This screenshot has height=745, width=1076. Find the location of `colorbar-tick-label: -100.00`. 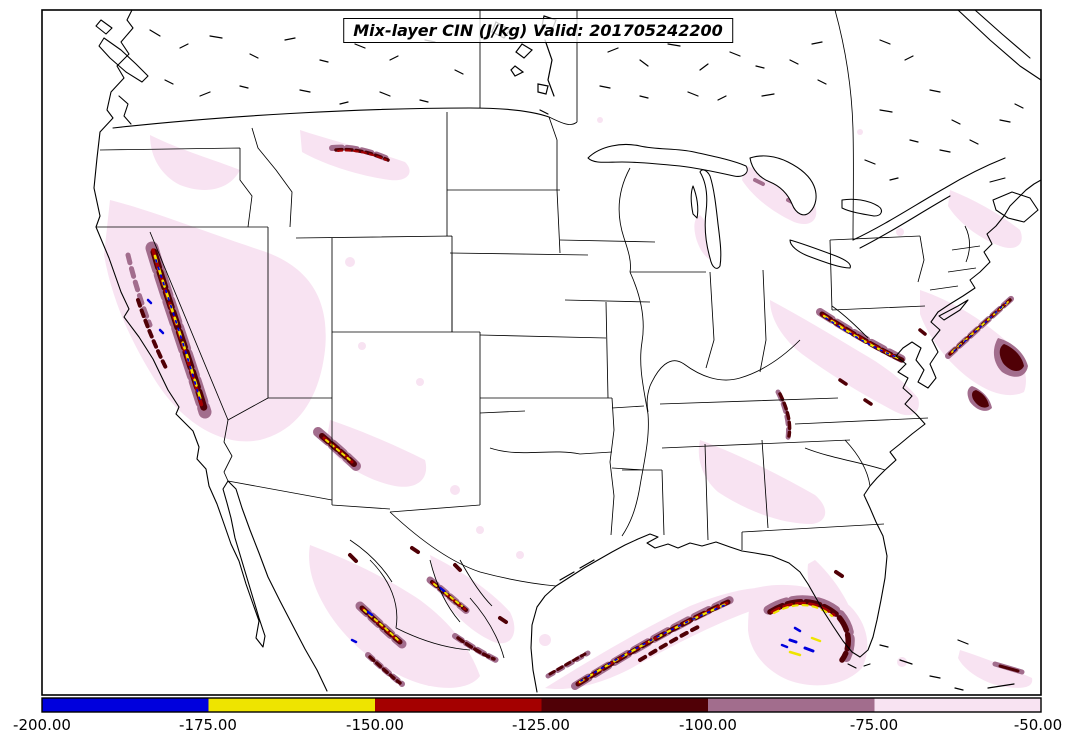

colorbar-tick-label: -100.00 is located at coordinates (708, 725).